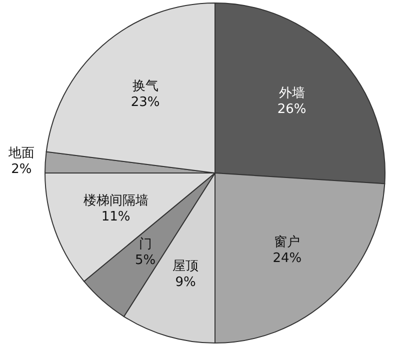  What do you see at coordinates (145, 244) in the screenshot?
I see `slice-label: 门` at bounding box center [145, 244].